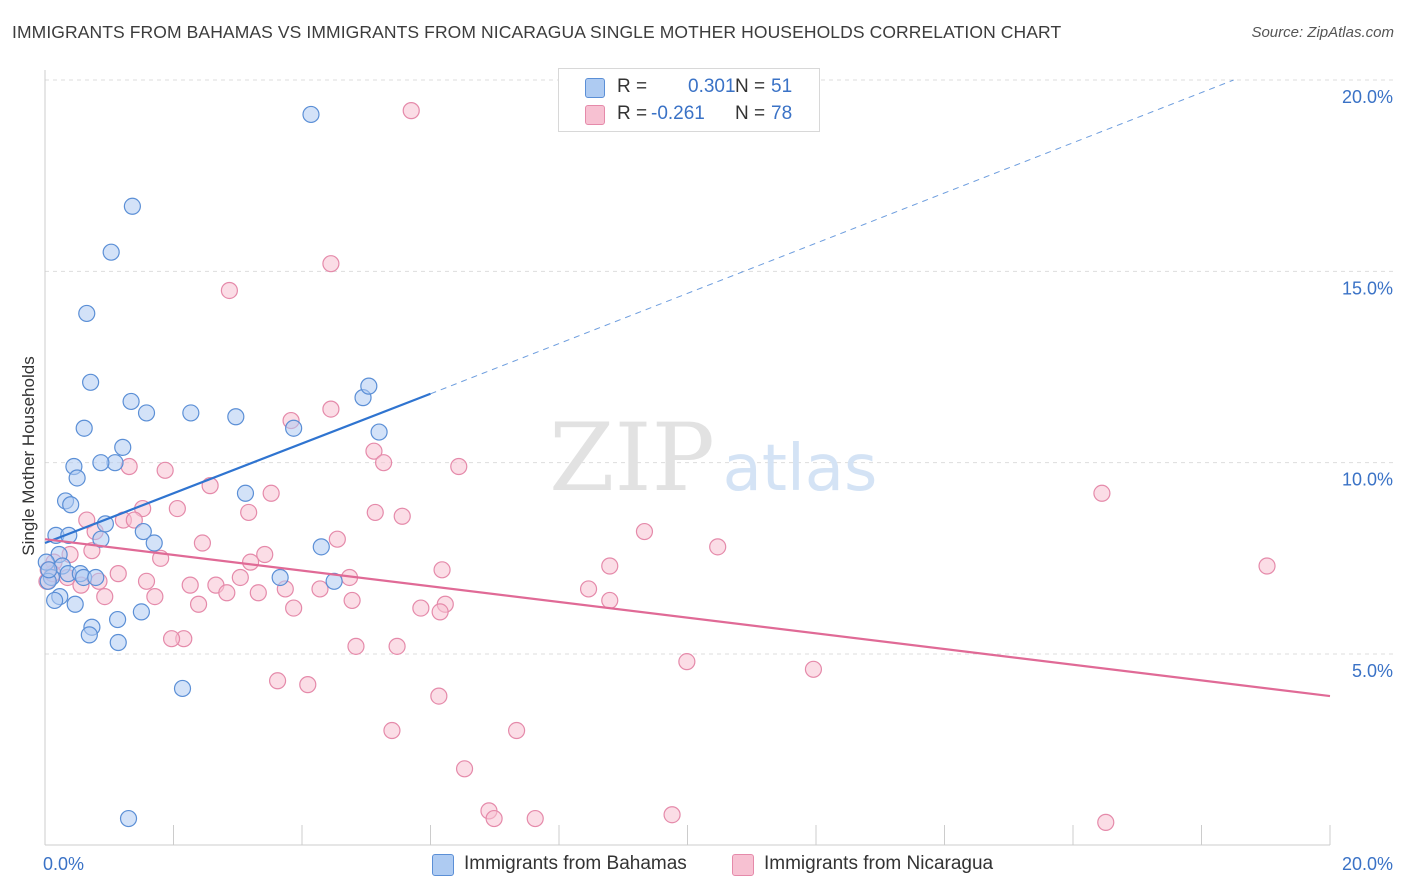  Describe the element at coordinates (782, 86) in the screenshot. I see `bahamas-n-value: 51` at that location.